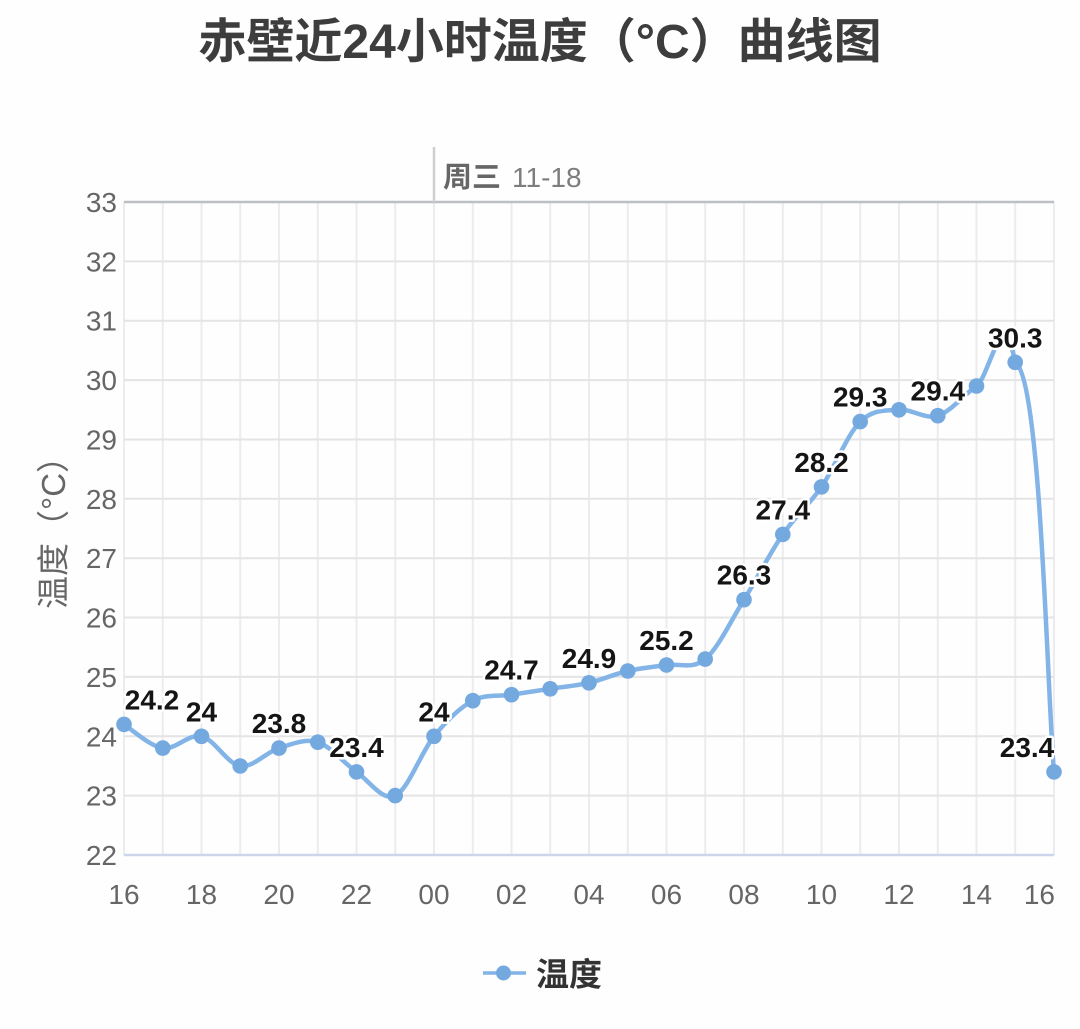 This screenshot has width=1080, height=1029. What do you see at coordinates (101, 499) in the screenshot?
I see `svg-text: 28` at bounding box center [101, 499].